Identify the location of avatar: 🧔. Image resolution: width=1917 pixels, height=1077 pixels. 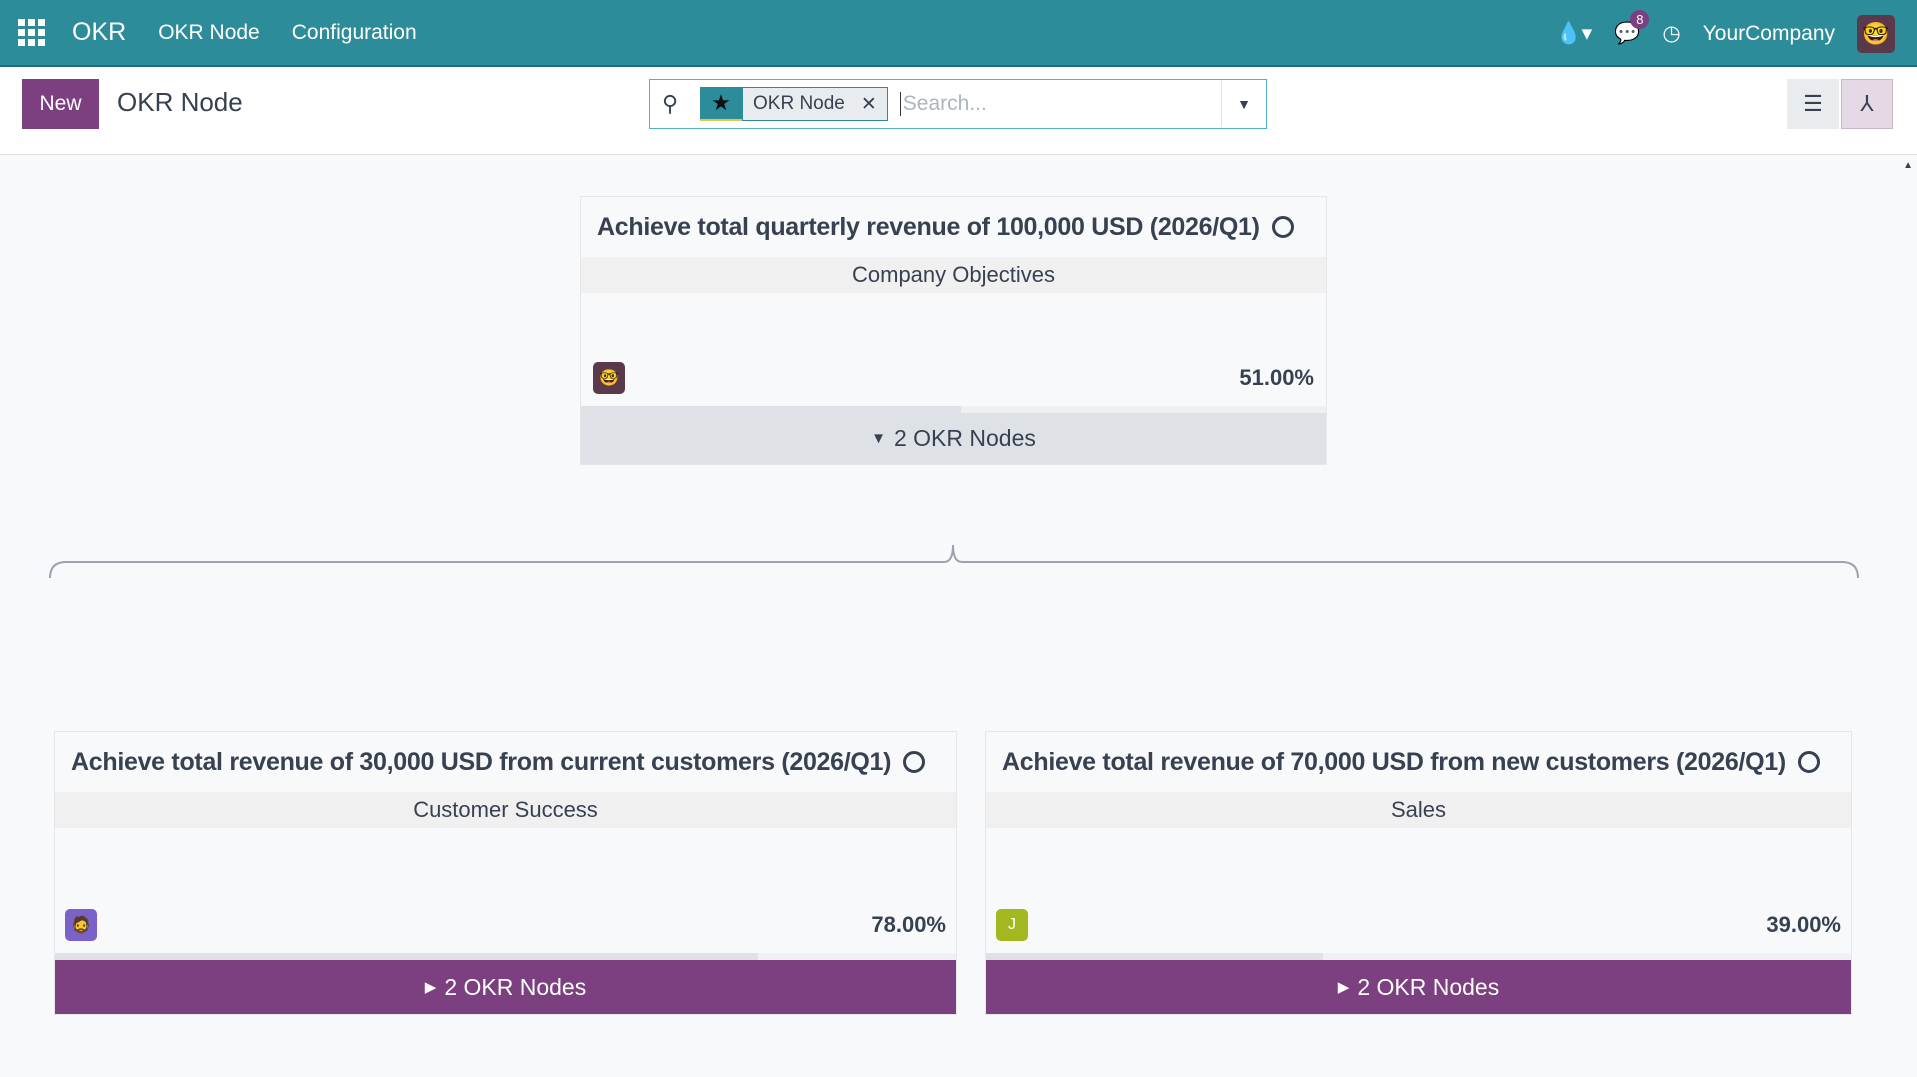
(81, 925).